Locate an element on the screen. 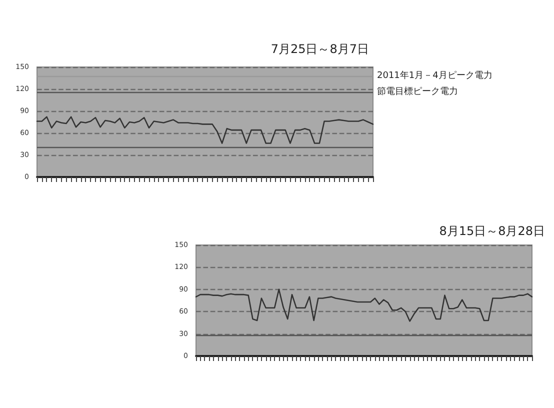 The width and height of the screenshot is (554, 408). chart-title: 8月15日～8月28日 is located at coordinates (492, 231).